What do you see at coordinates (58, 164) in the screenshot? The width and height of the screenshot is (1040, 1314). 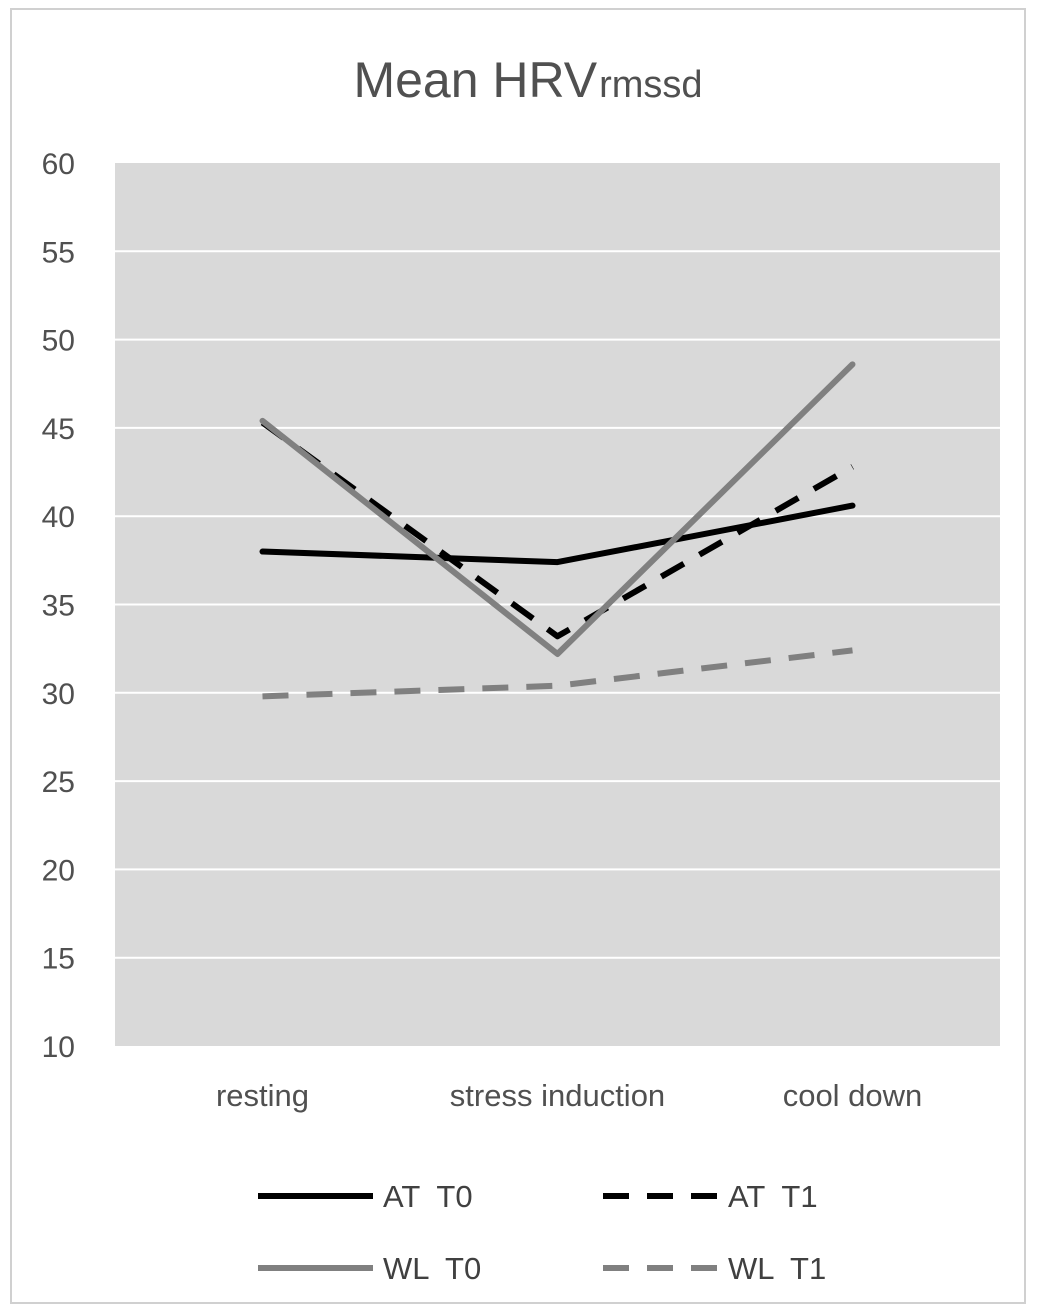 I see `y-tick-label: 60` at bounding box center [58, 164].